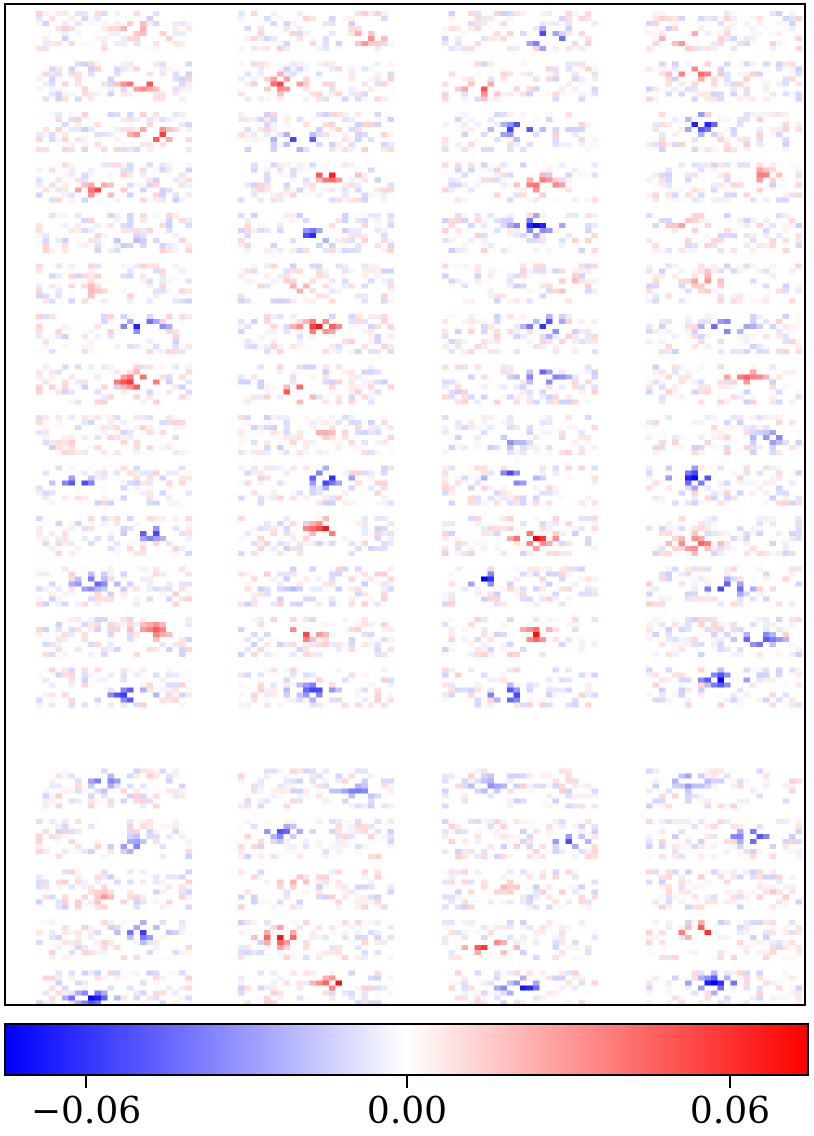 The width and height of the screenshot is (814, 1136). What do you see at coordinates (724, 536) in the screenshot?
I see `heatmap-panel-r10-c3` at bounding box center [724, 536].